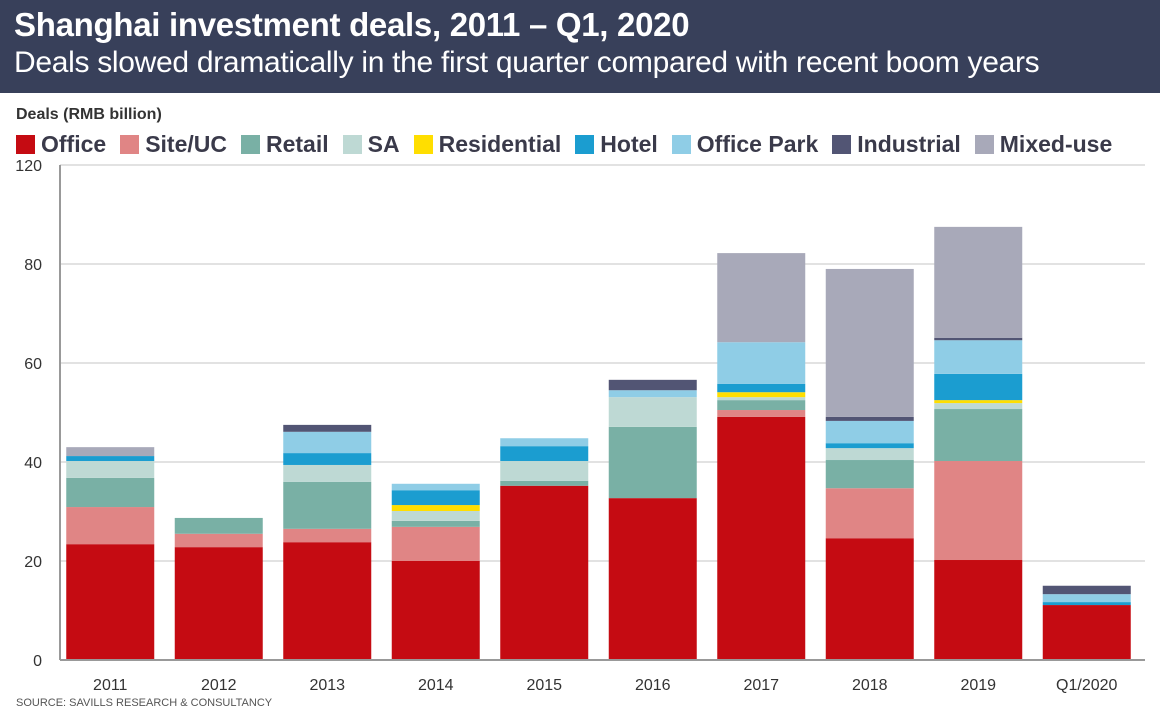 The width and height of the screenshot is (1160, 715). What do you see at coordinates (761, 685) in the screenshot?
I see `x-tick-label: 2017` at bounding box center [761, 685].